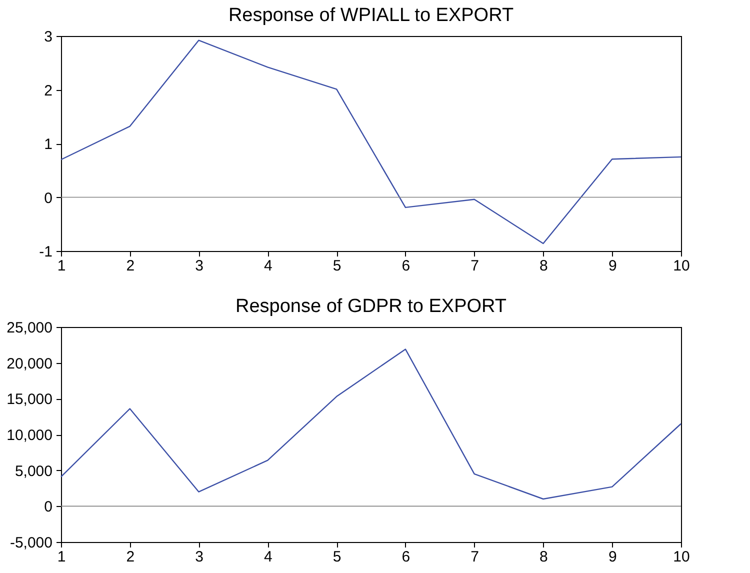 Image resolution: width=750 pixels, height=573 pixels. I want to click on chart-title: Response of GDPR to EXPORT, so click(371, 306).